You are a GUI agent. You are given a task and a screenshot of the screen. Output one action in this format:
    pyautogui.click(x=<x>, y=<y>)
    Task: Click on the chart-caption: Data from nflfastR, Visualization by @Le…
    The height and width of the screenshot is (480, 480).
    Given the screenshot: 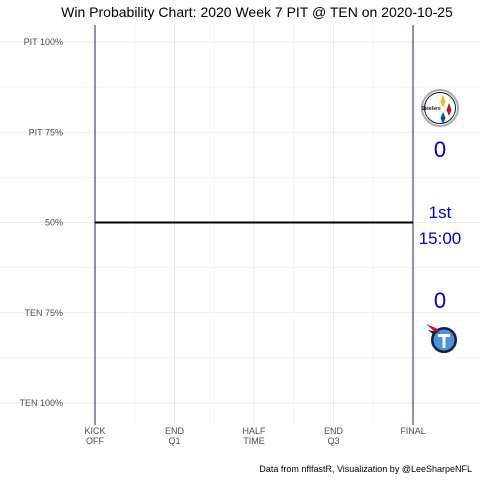 What is the action you would take?
    pyautogui.click(x=365, y=469)
    